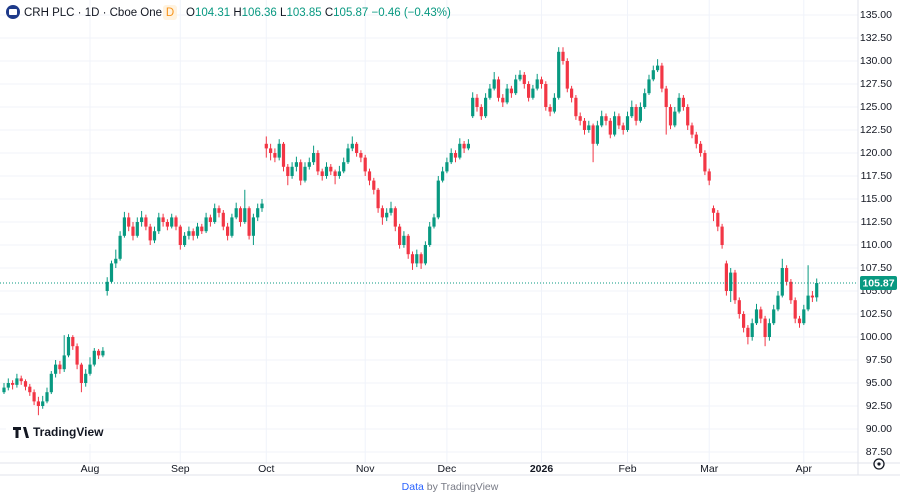 The width and height of the screenshot is (900, 498). Describe the element at coordinates (365, 469) in the screenshot. I see `x-tick-label: Nov` at that location.